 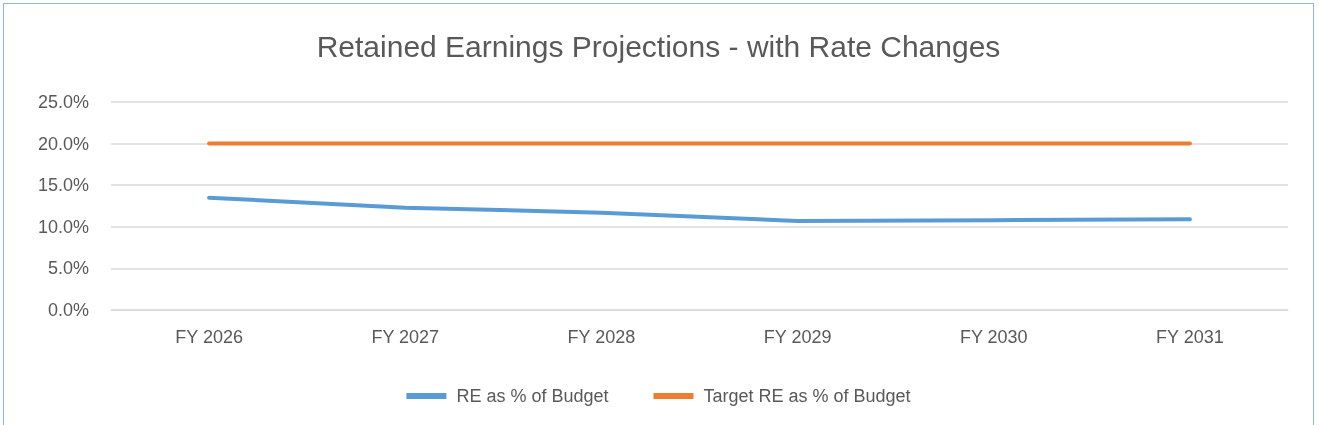 I want to click on x-tick-label: FY 2030, so click(x=993, y=337).